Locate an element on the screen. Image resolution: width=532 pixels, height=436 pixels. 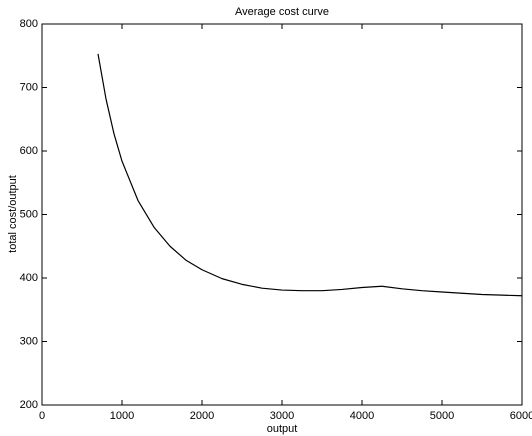
x-tick-label: 2000 is located at coordinates (202, 416).